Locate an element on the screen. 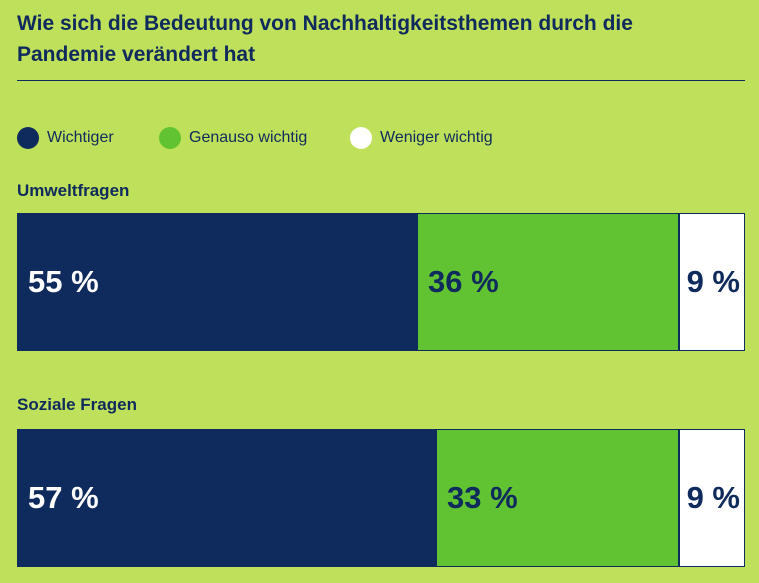  category-label-soziale-fragen: Soziale Fragen is located at coordinates (77, 404).